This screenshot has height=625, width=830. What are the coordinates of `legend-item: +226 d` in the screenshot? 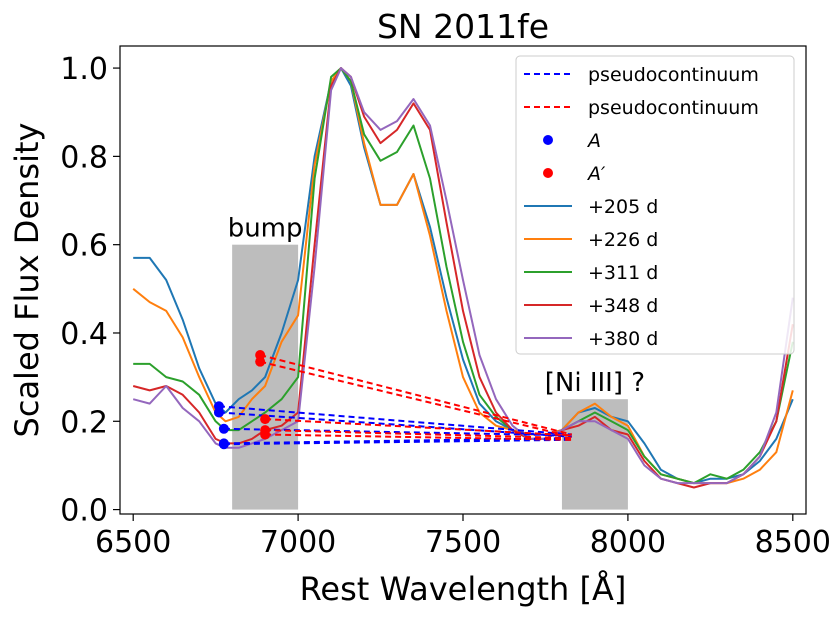 It's located at (591, 240).